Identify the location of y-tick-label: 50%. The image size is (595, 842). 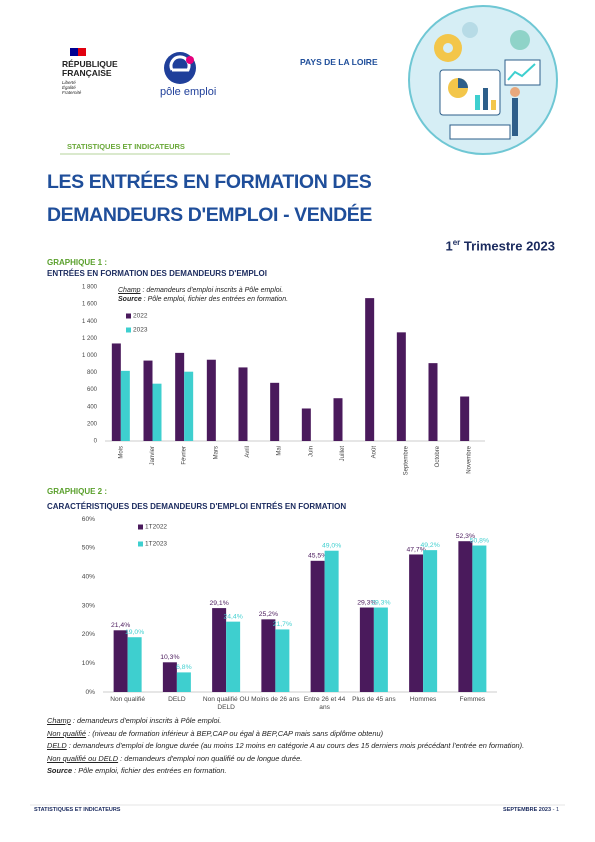
(88, 548).